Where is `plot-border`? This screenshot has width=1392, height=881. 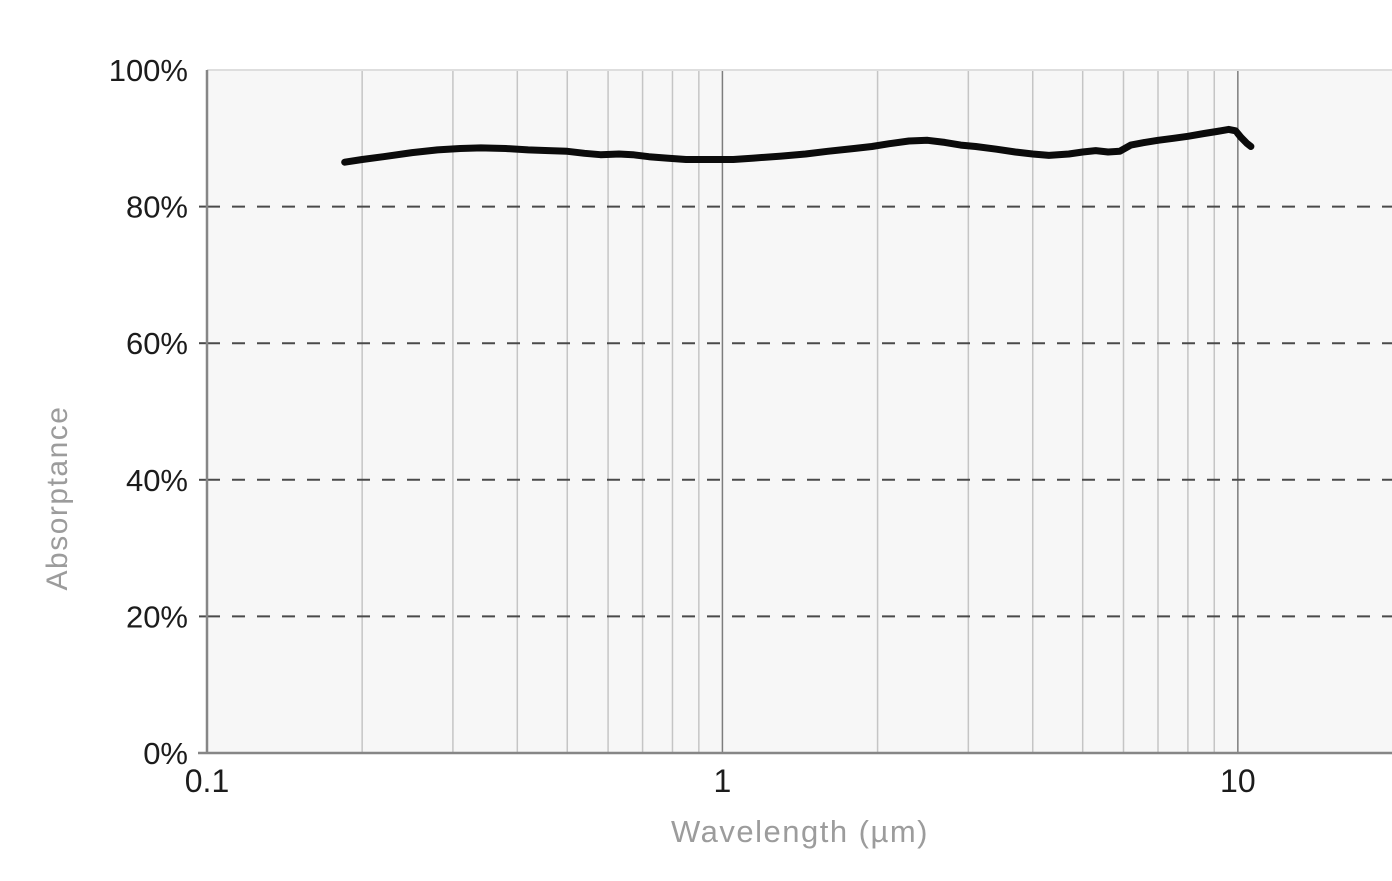
plot-border is located at coordinates (799, 70).